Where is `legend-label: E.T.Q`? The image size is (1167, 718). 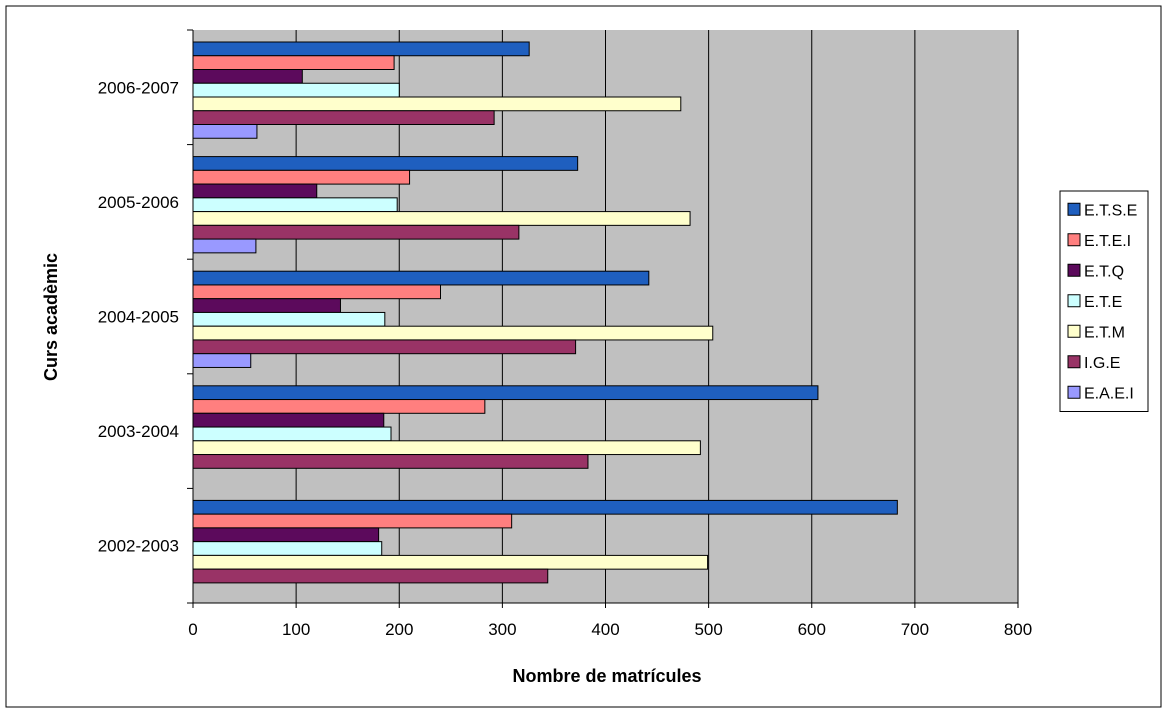
legend-label: E.T.Q is located at coordinates (1104, 271).